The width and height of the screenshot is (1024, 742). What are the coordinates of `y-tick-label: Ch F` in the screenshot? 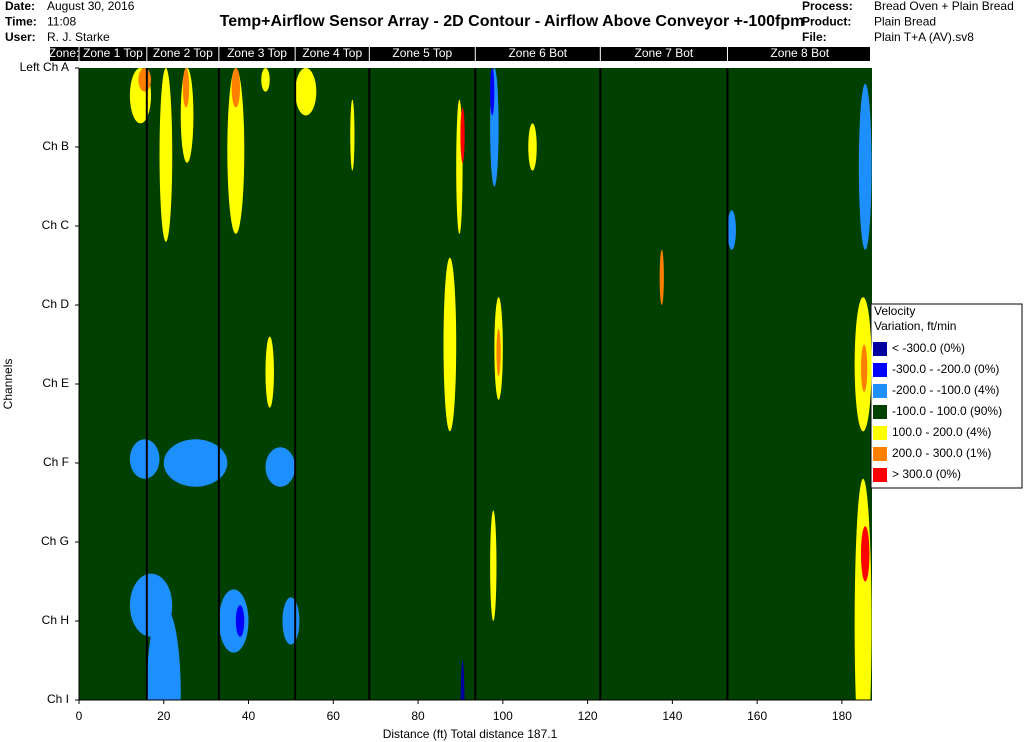 It's located at (56, 462).